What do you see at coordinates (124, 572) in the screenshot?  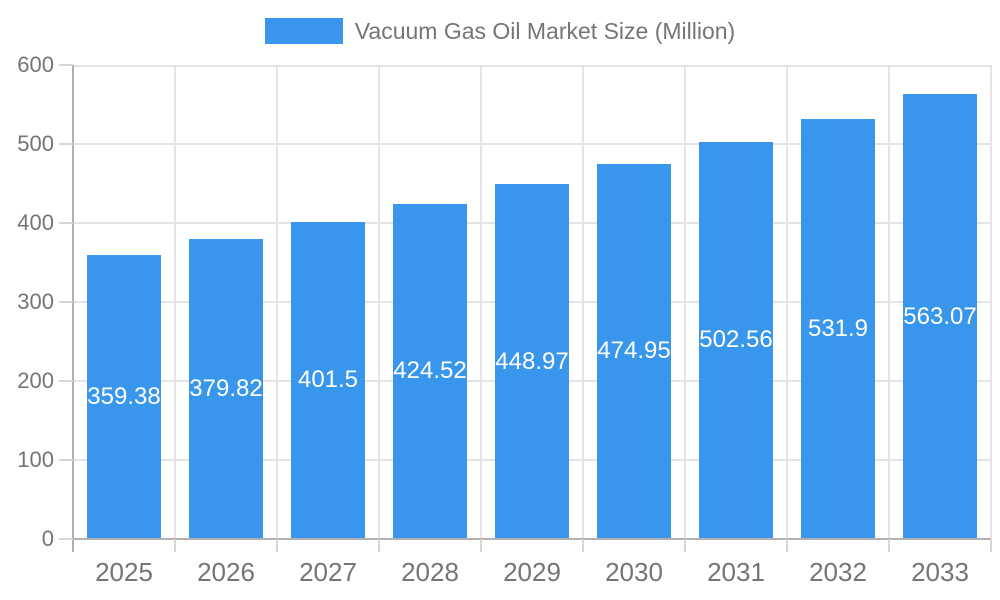 I see `x-axis-tick-label: 2025` at bounding box center [124, 572].